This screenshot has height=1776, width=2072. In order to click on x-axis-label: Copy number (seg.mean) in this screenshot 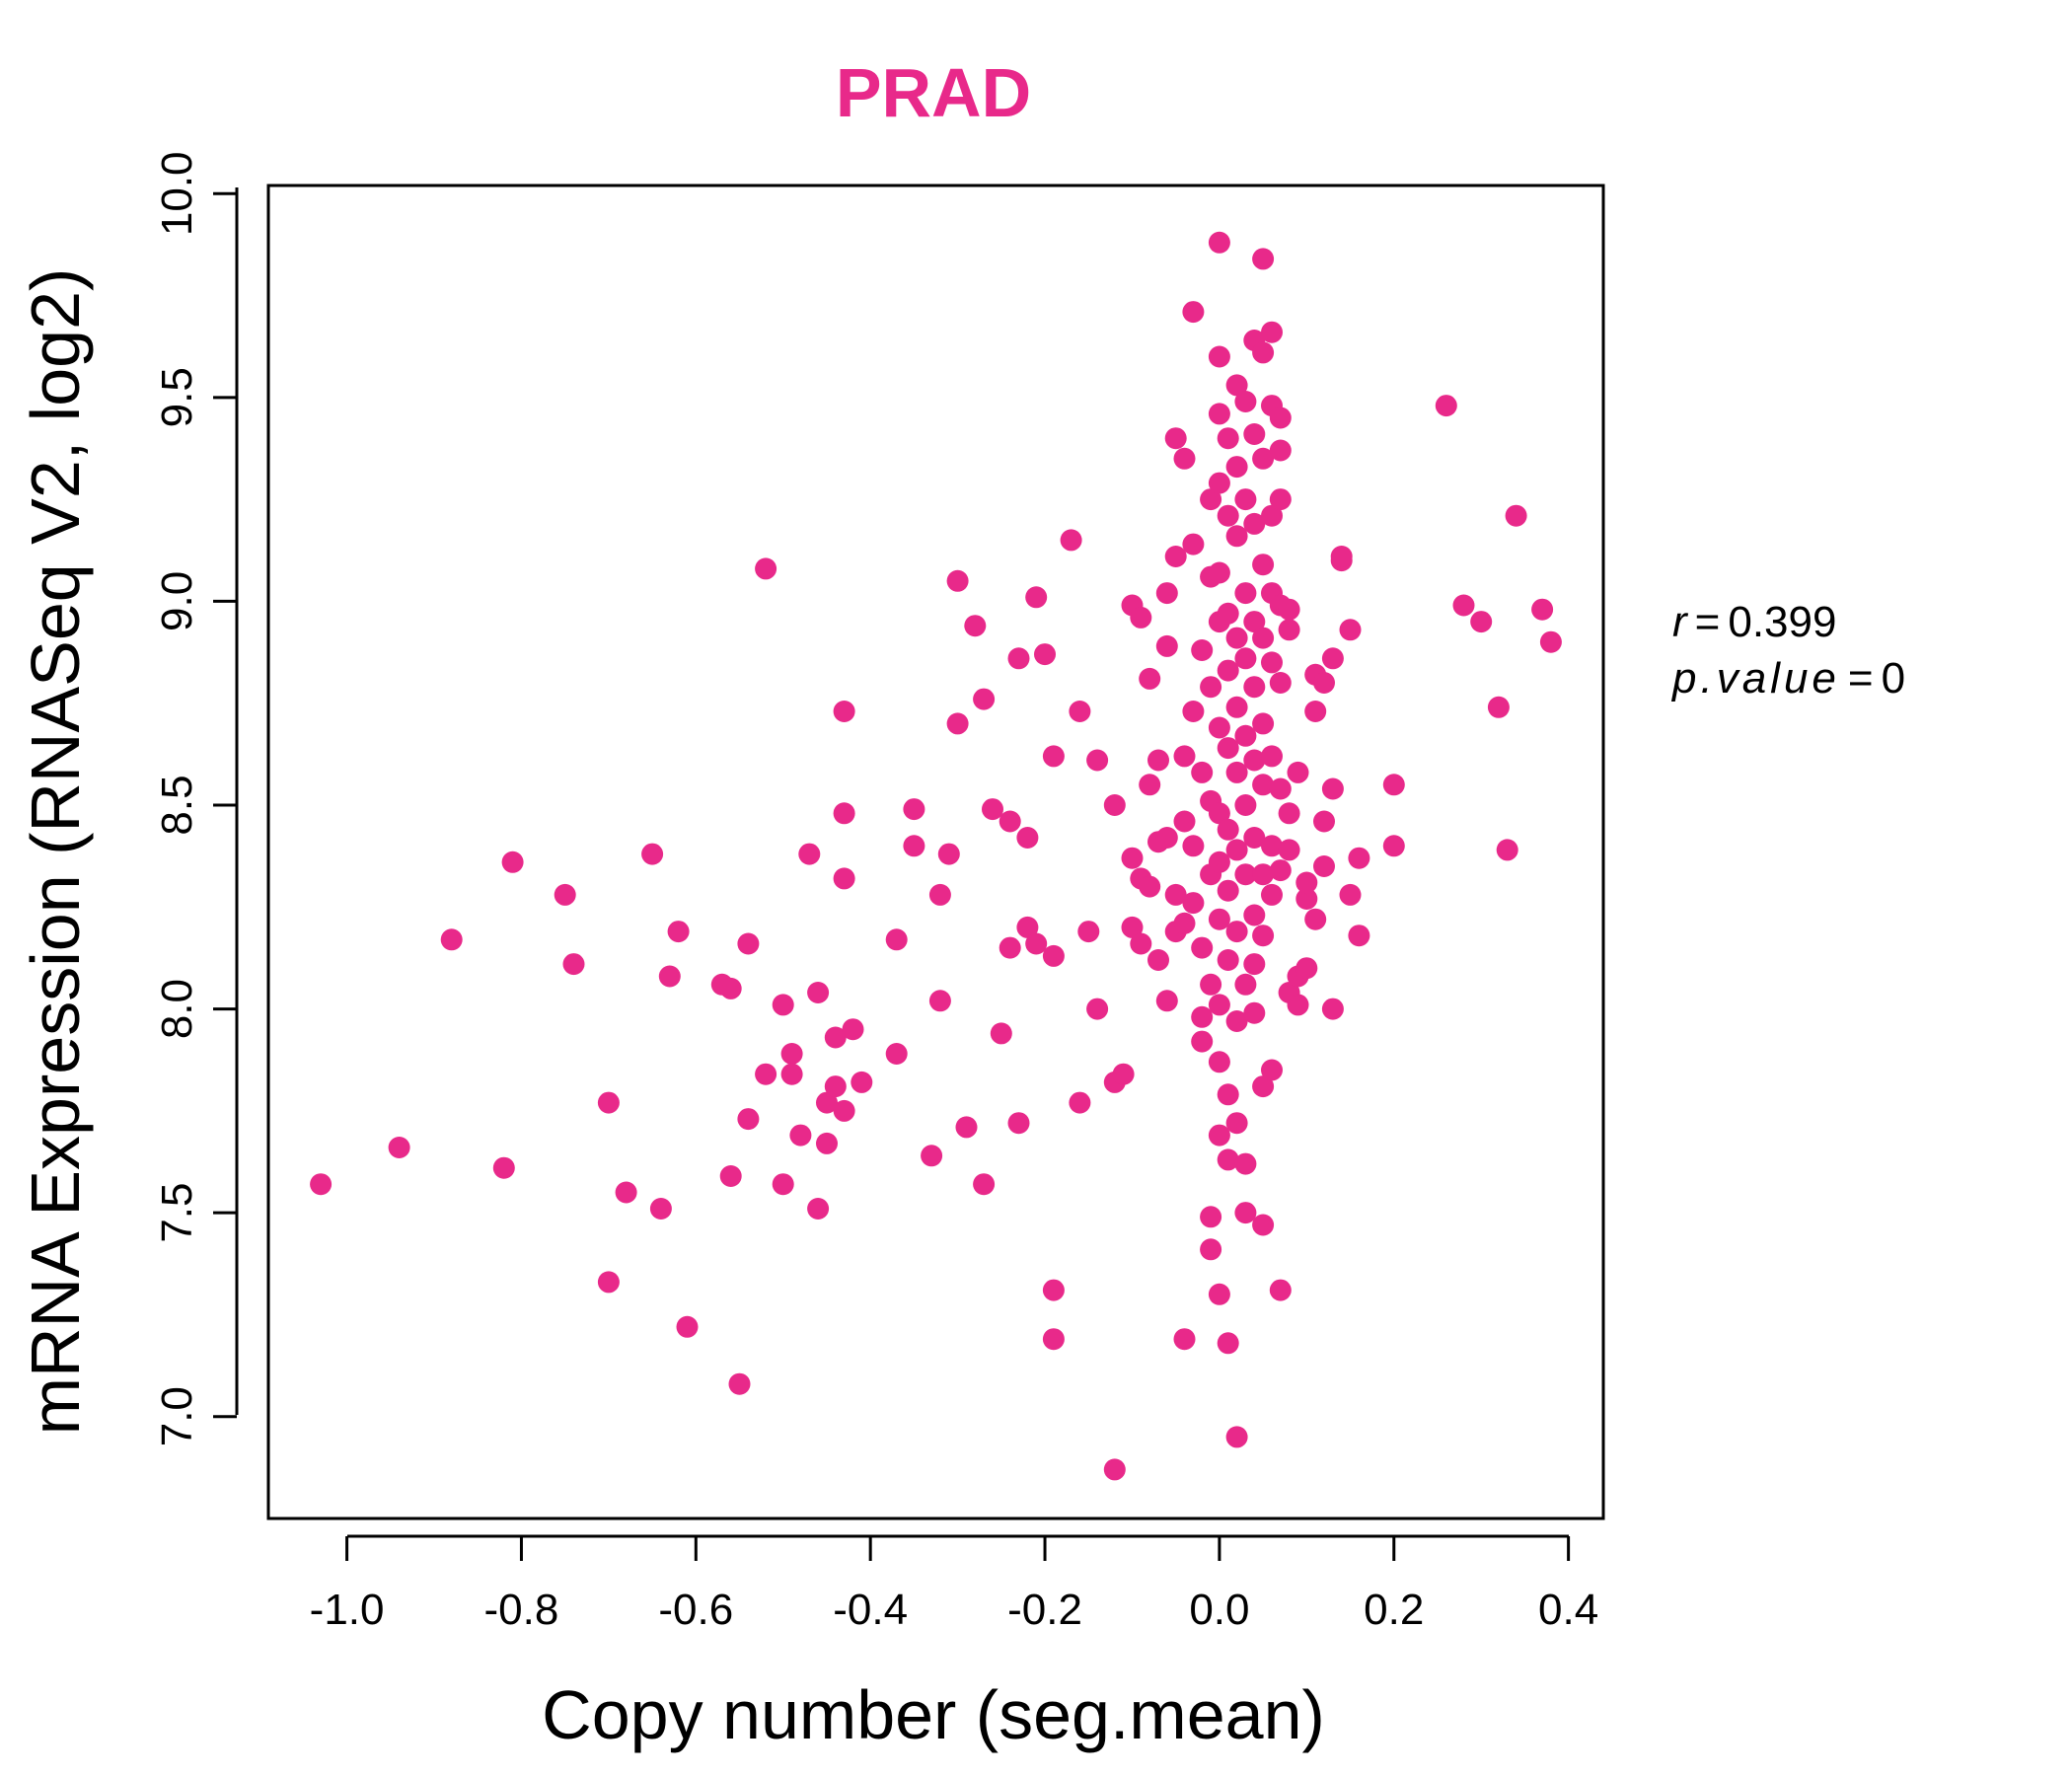, I will do `click(934, 1714)`.